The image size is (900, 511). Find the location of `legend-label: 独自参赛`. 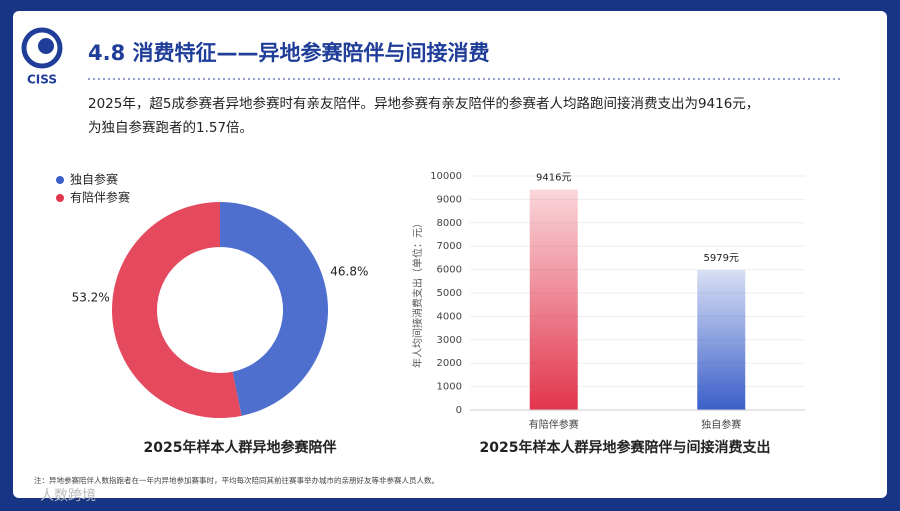

legend-label: 独自参赛 is located at coordinates (94, 179).